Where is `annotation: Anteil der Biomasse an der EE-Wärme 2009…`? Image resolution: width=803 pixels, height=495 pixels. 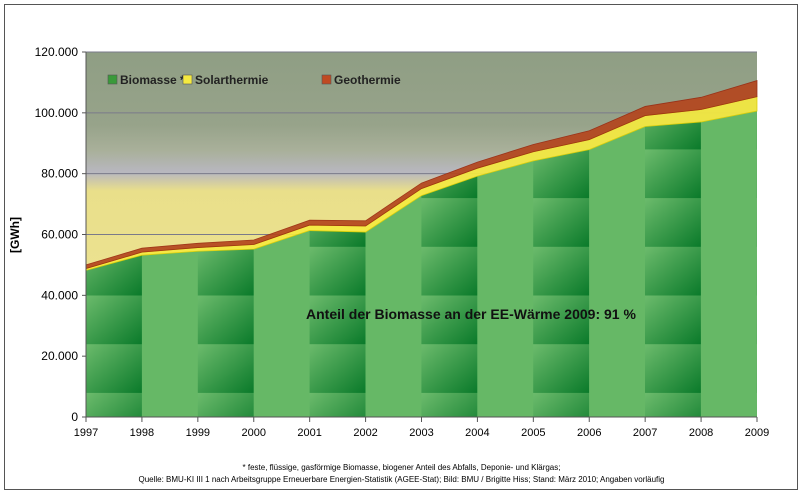
annotation: Anteil der Biomasse an der EE-Wärme 2009… is located at coordinates (471, 314).